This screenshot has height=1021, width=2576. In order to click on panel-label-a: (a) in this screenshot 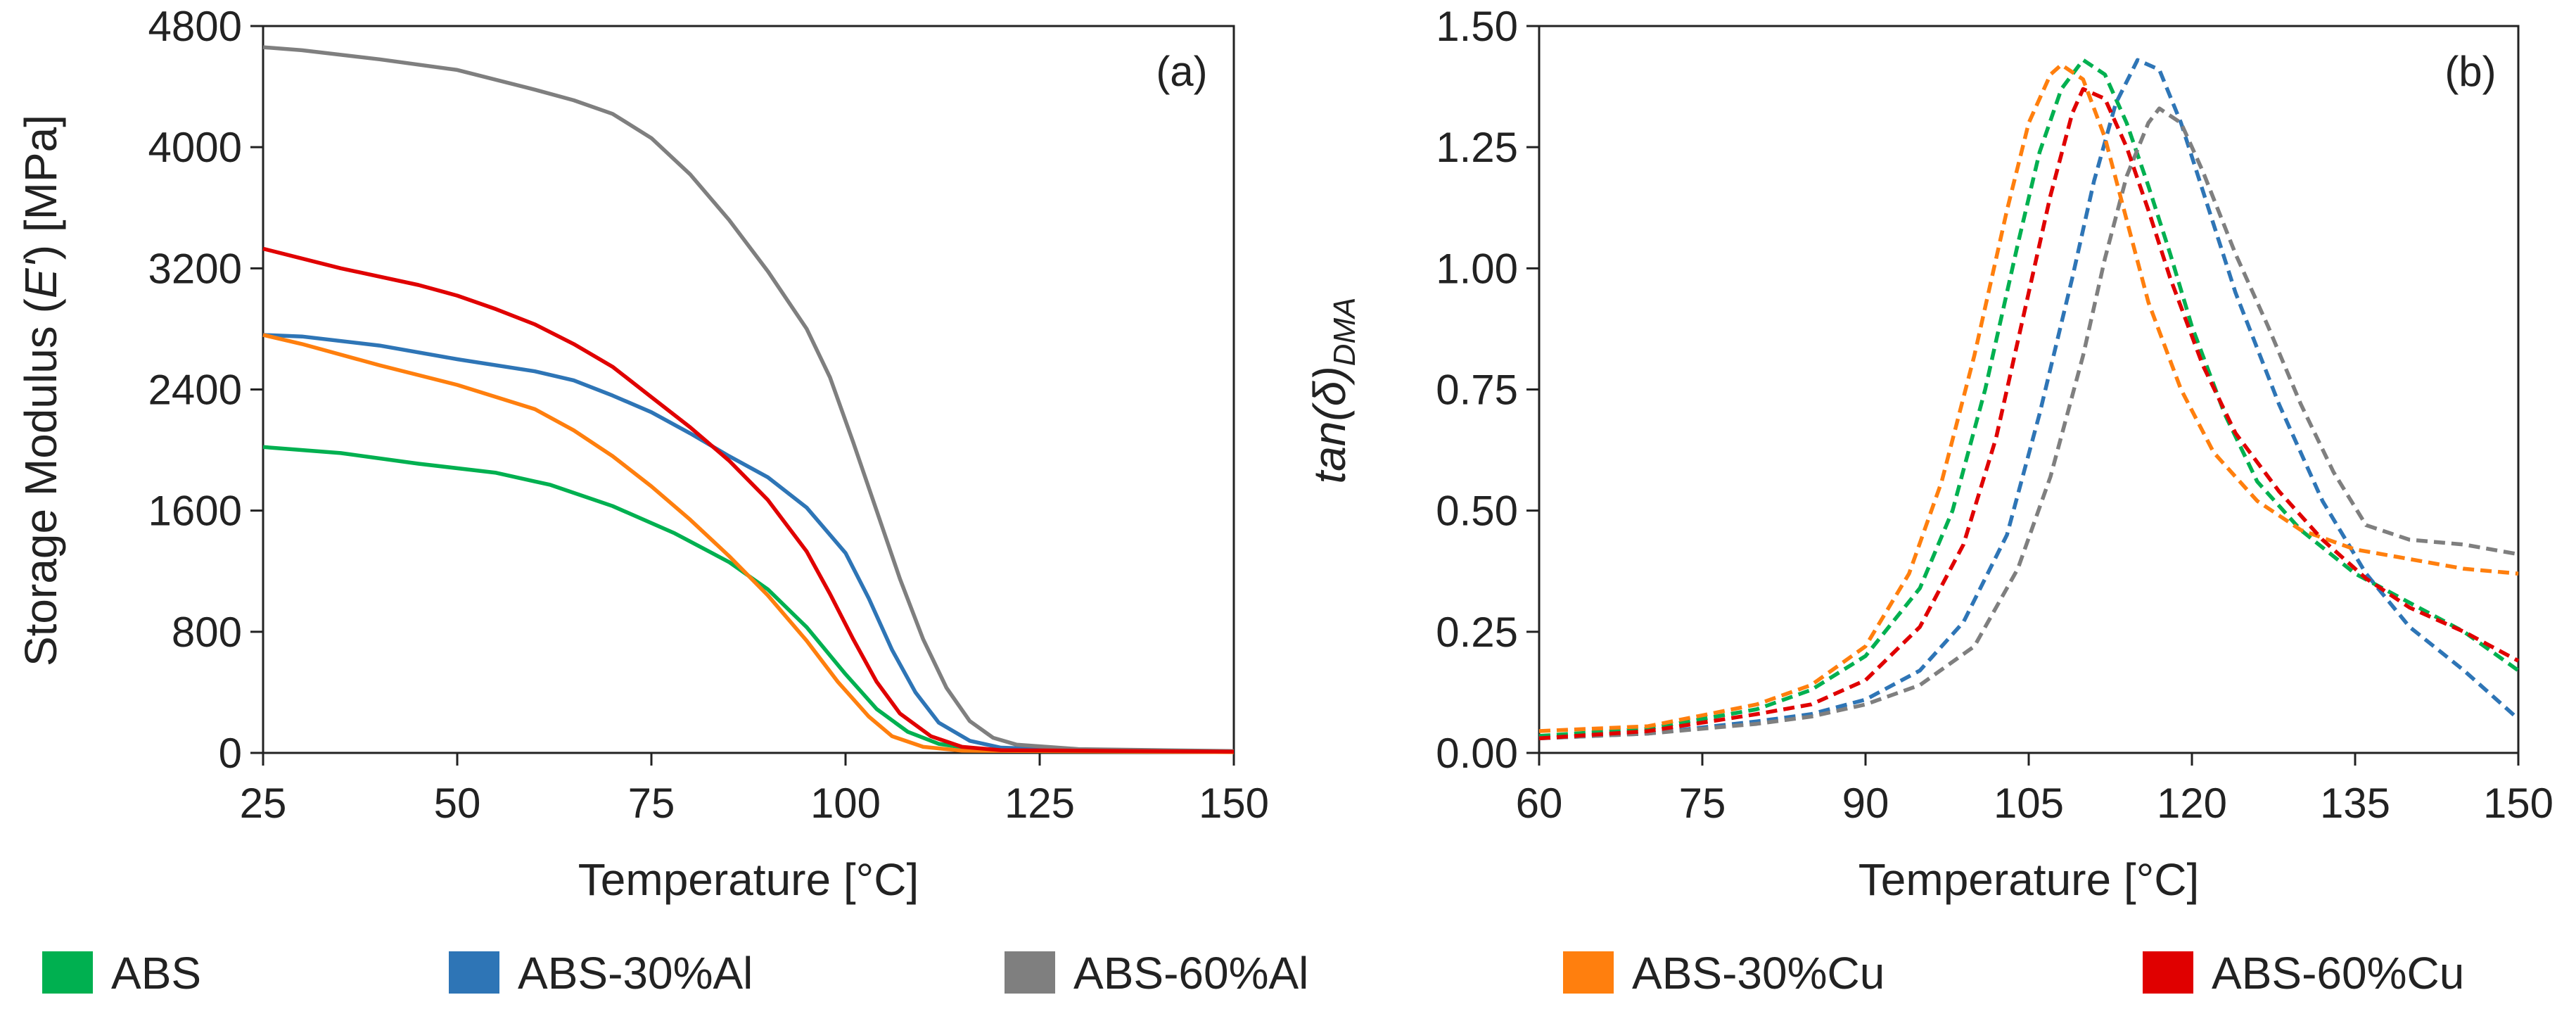, I will do `click(1181, 71)`.